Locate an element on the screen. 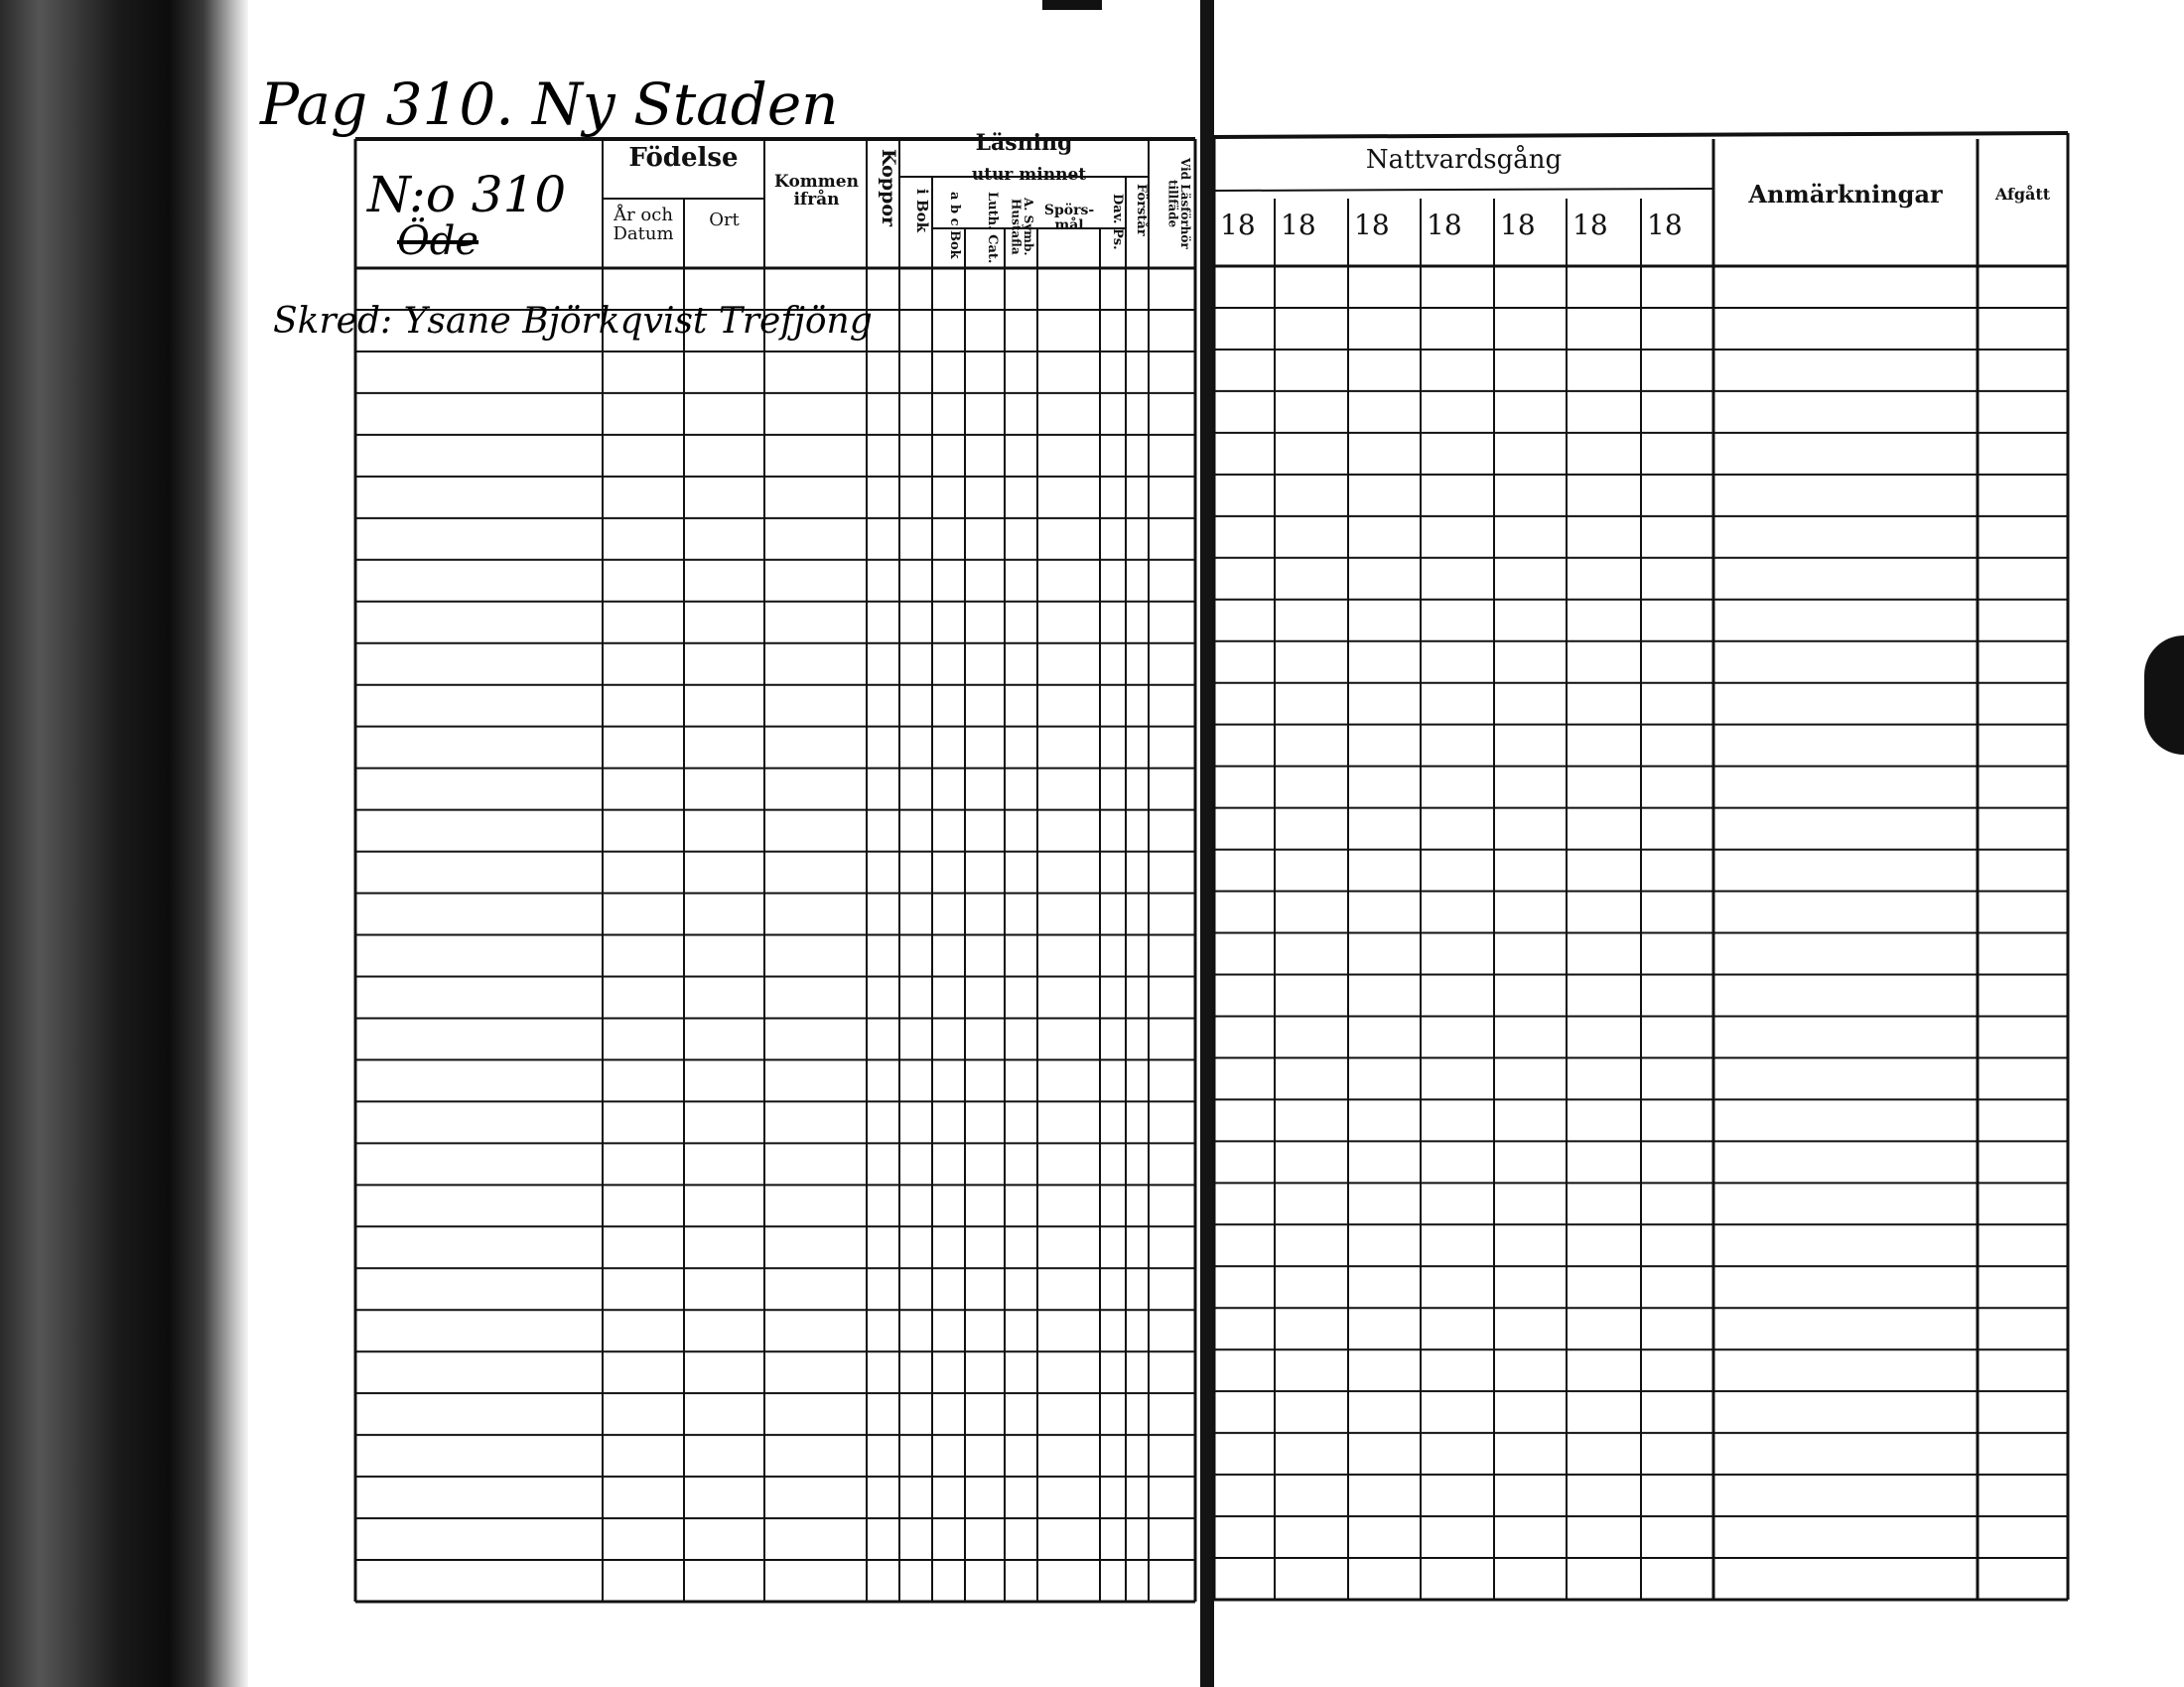 The width and height of the screenshot is (2184, 1687). header-luth-cat: Luth. Cat. is located at coordinates (992, 228).